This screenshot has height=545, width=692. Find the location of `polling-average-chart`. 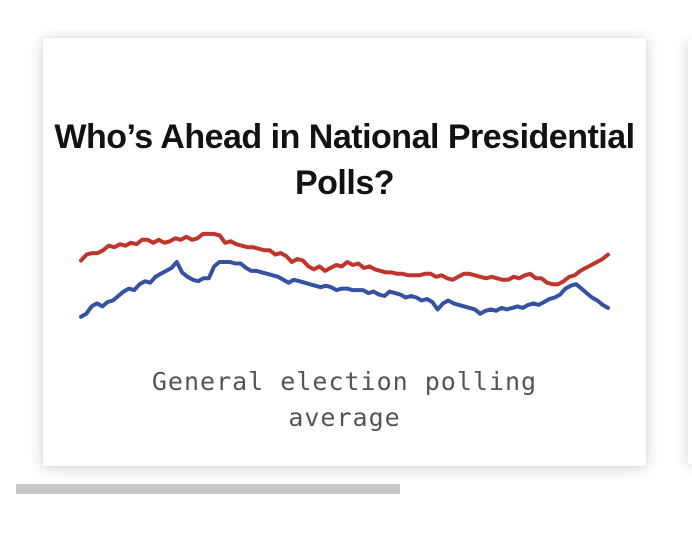

polling-average-chart is located at coordinates (344, 275).